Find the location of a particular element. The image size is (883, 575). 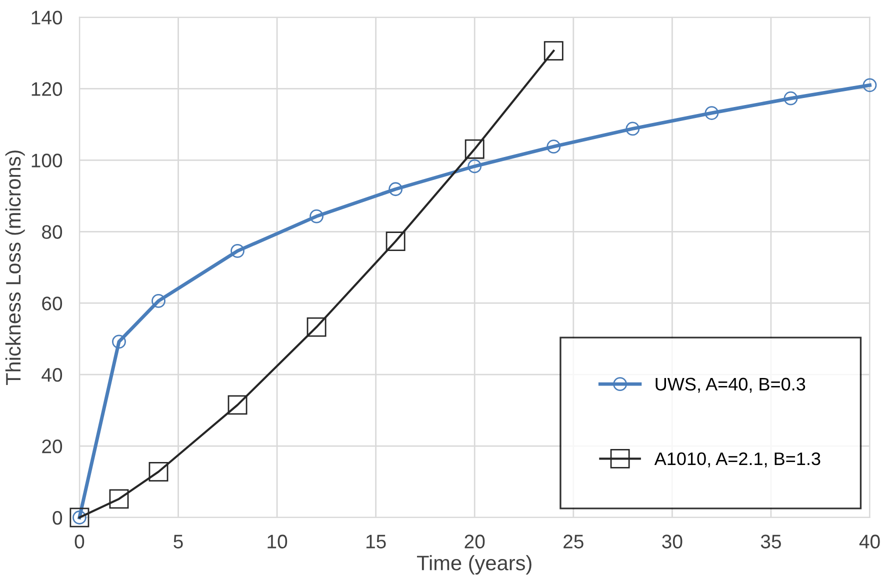

legend-label: UWS, A=40, B=0.3 is located at coordinates (731, 385).